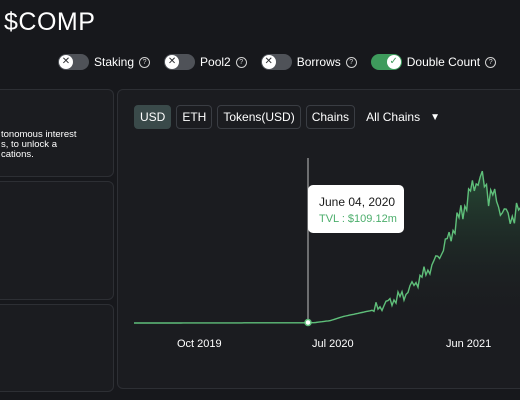 Image resolution: width=520 pixels, height=400 pixels. Describe the element at coordinates (50, 22) in the screenshot. I see `page-title: $COMP` at that location.